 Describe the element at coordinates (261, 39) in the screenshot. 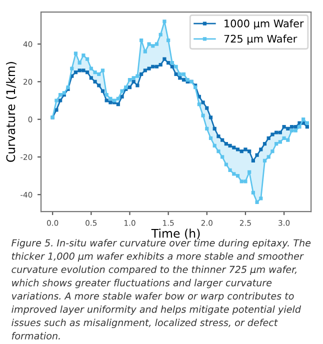

I see `legend-label: 725 µm Wafer` at that location.